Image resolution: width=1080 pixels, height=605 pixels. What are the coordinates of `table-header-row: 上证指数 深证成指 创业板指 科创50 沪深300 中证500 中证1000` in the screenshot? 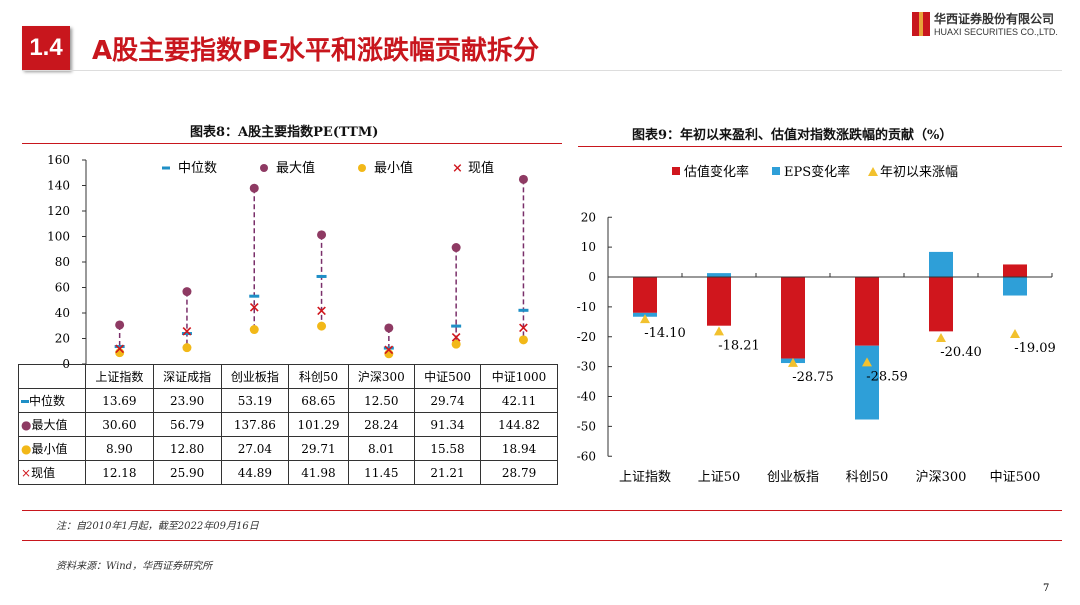 It's located at (288, 376).